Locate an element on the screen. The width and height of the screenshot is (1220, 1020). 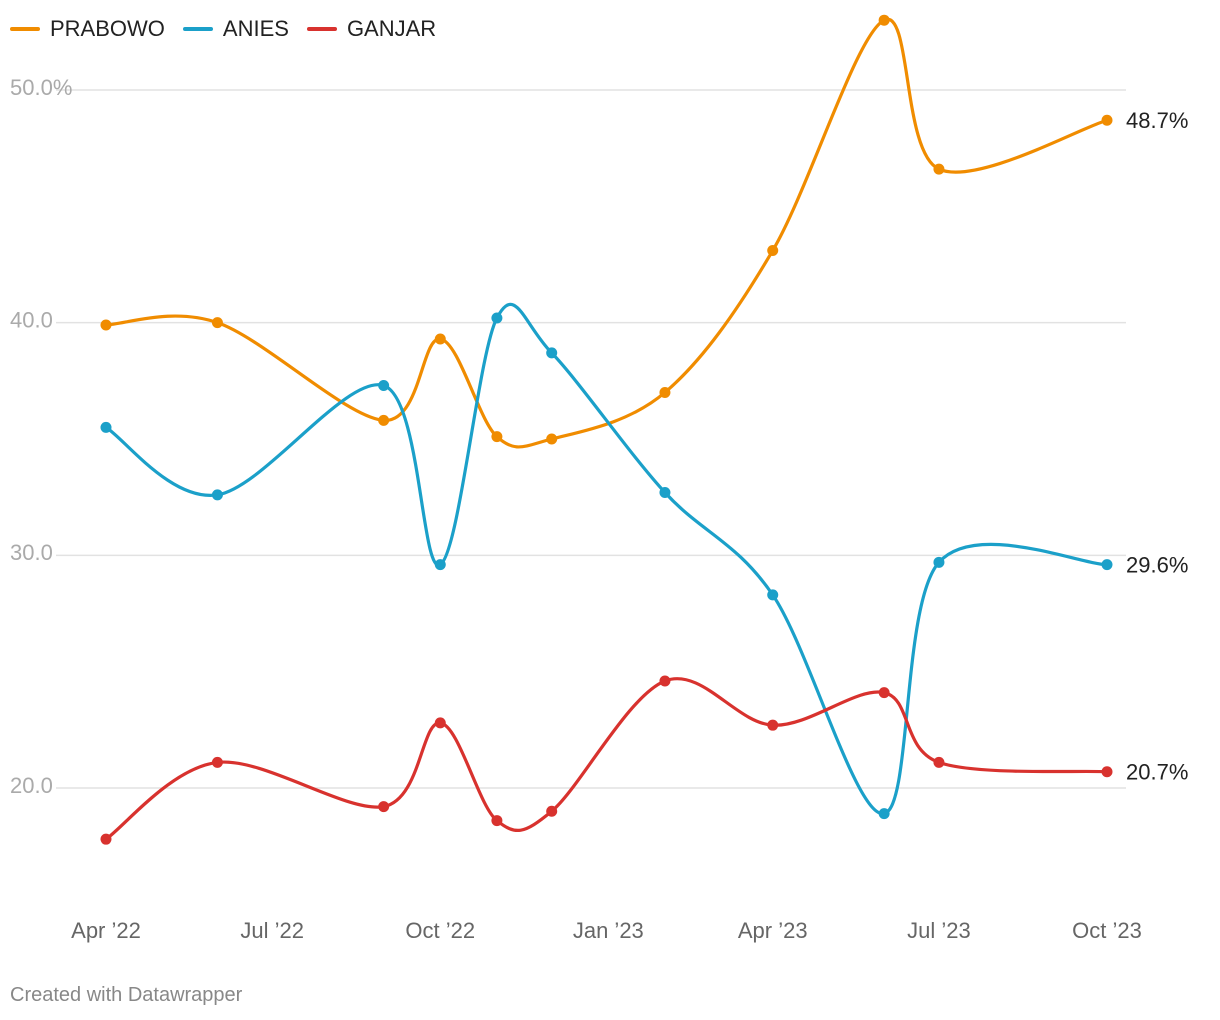
x-tick-label-2023-04-01: Apr ’23 is located at coordinates (773, 930).